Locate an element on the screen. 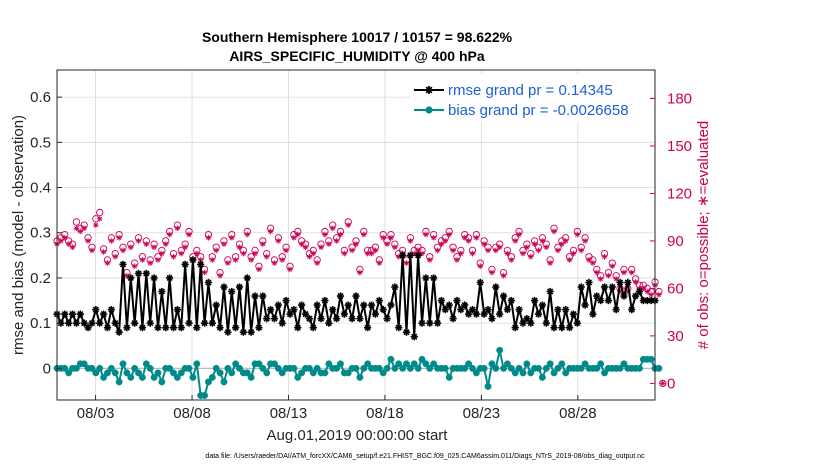 This screenshot has width=830, height=470. legend-box is located at coordinates (530, 98).